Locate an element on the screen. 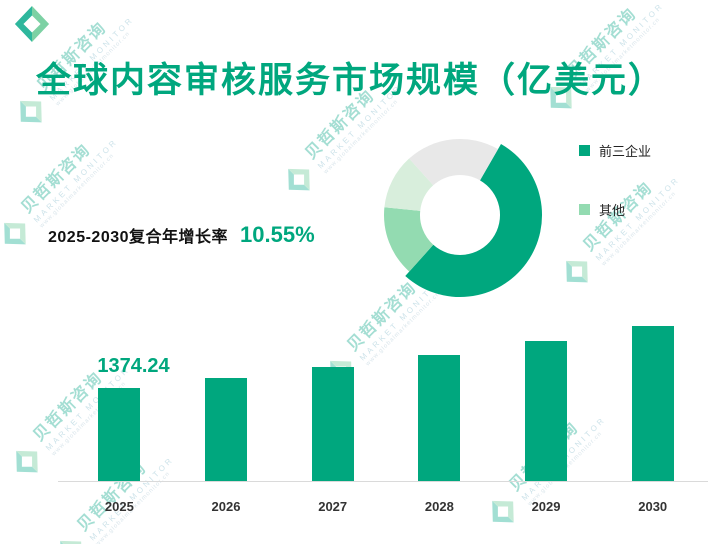 The height and width of the screenshot is (544, 709). chart-legend: 前三企业 其他 is located at coordinates (615, 180).